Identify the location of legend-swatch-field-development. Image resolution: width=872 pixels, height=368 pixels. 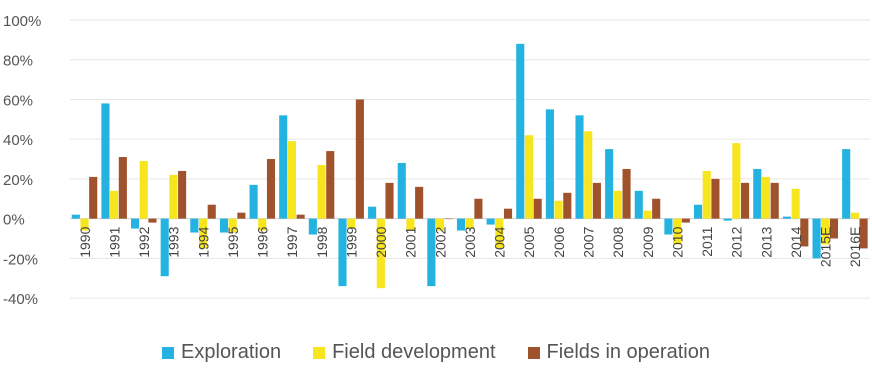
(319, 352).